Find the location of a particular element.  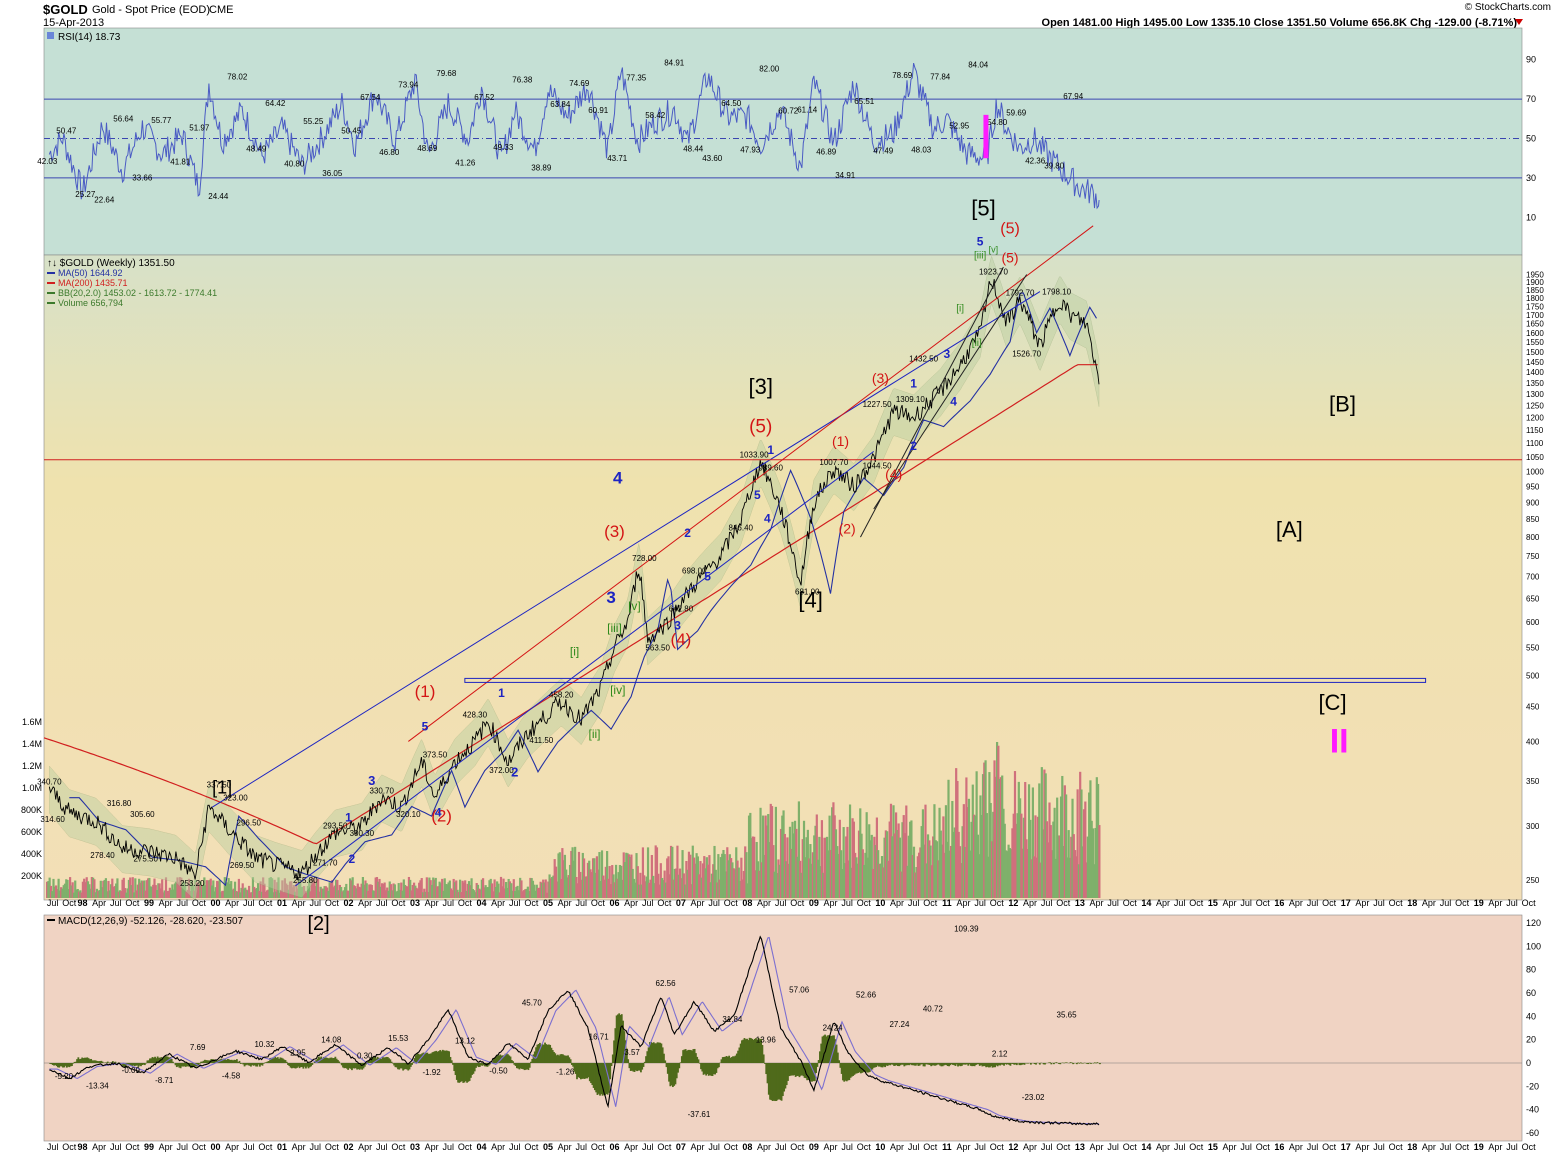

rsi-value-label: 67.94 is located at coordinates (1073, 96).